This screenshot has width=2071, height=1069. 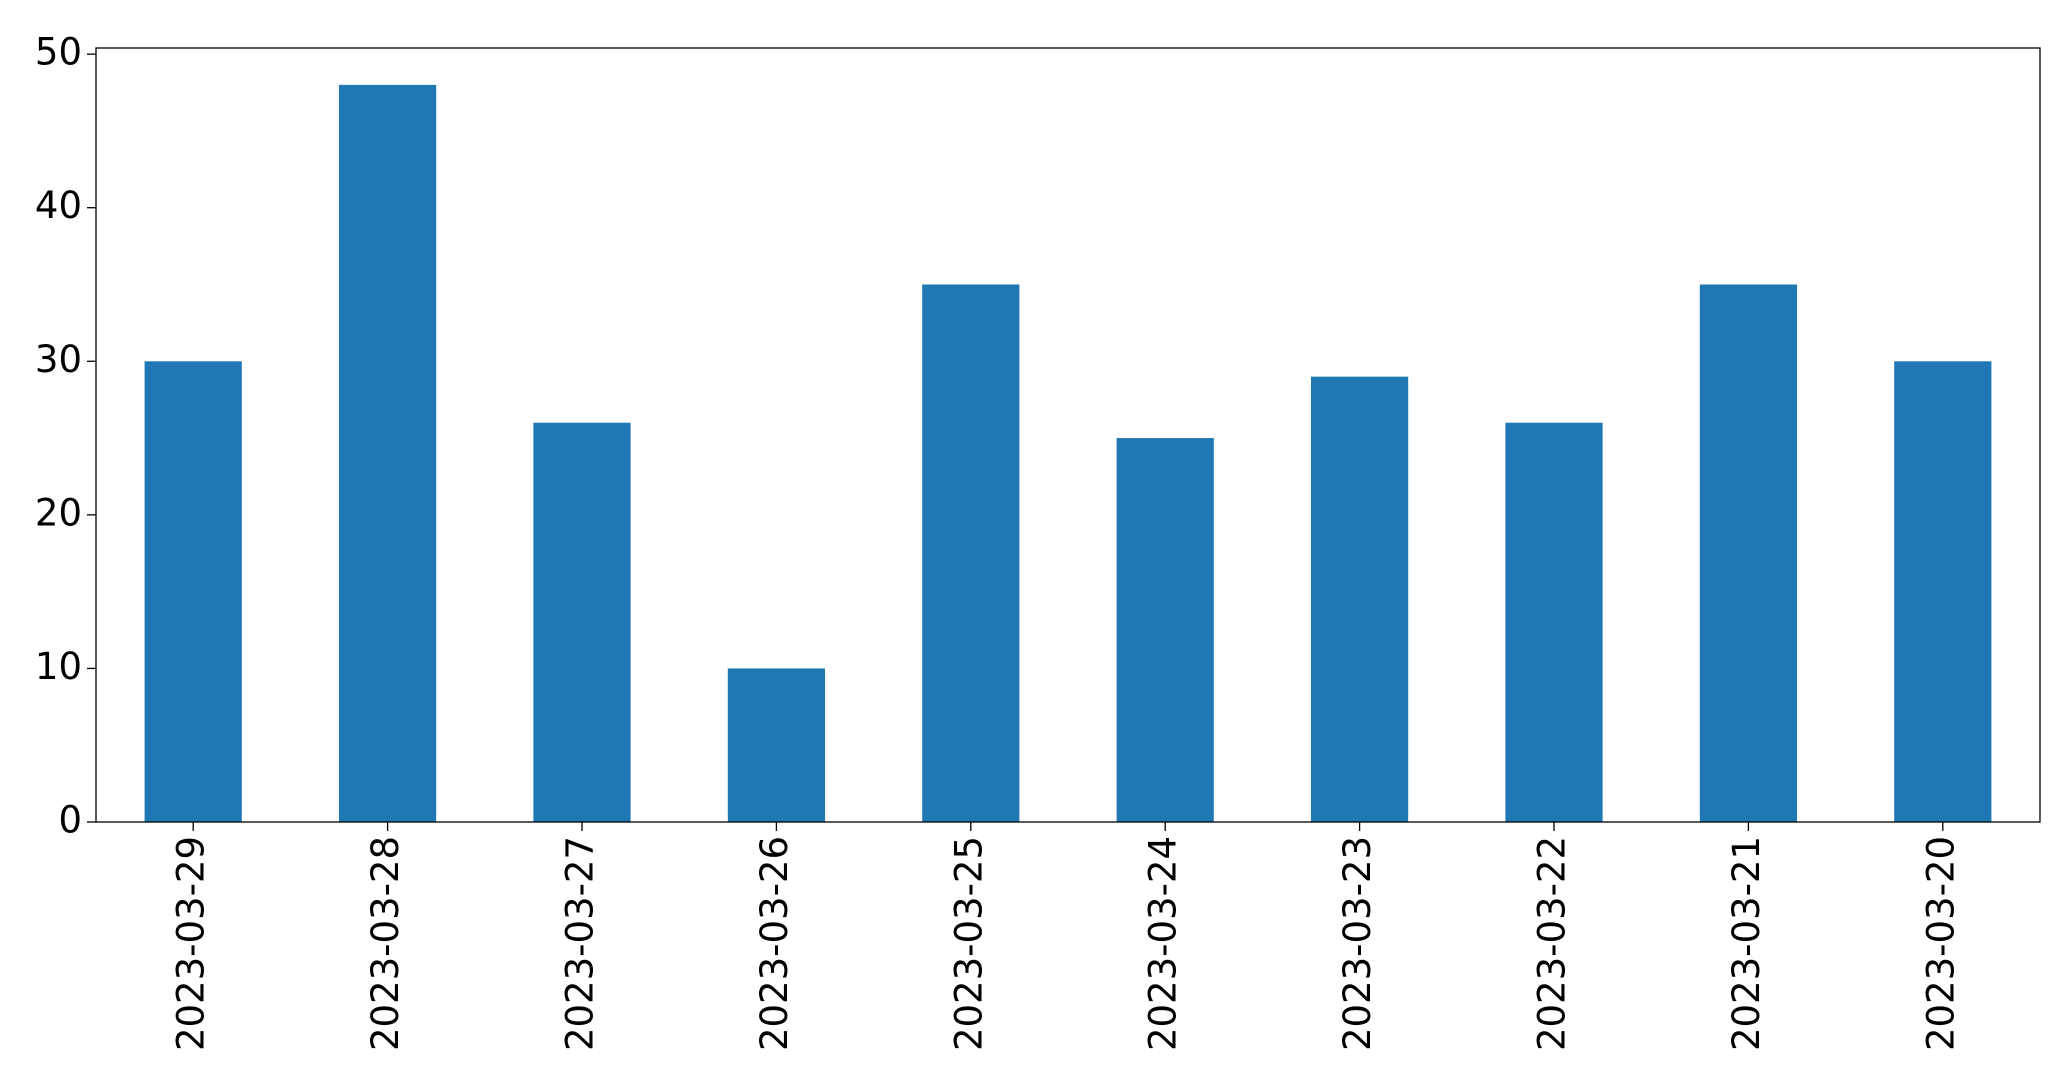 I want to click on y-tick-label: 20, so click(x=58, y=512).